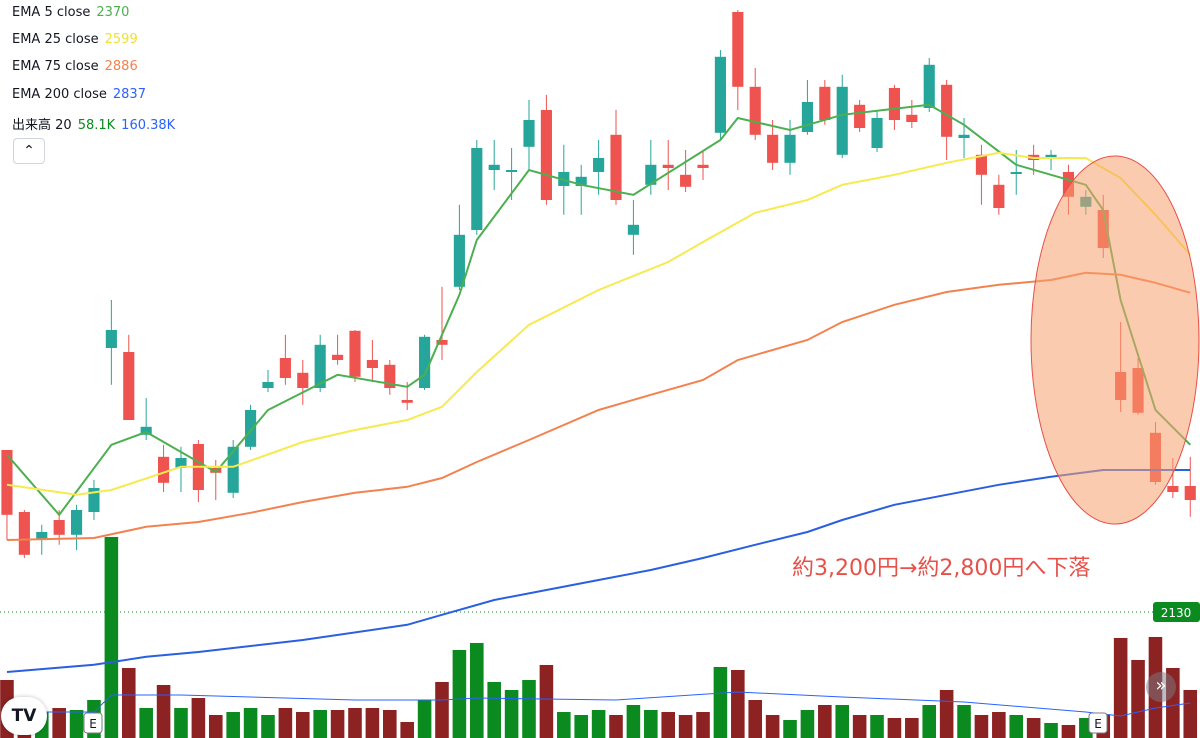 This screenshot has width=1200, height=738. I want to click on legend-value: 58.1K, so click(96, 125).